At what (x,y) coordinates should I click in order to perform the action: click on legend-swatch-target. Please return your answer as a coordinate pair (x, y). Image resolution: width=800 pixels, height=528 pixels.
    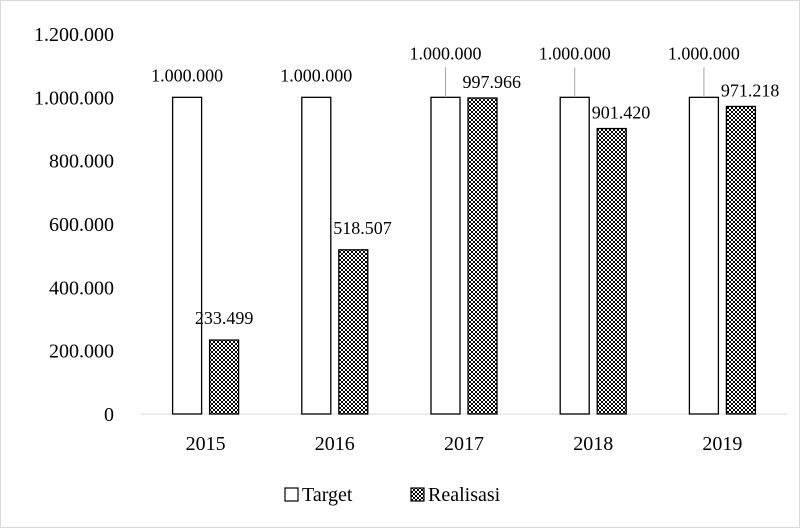
    Looking at the image, I should click on (291, 494).